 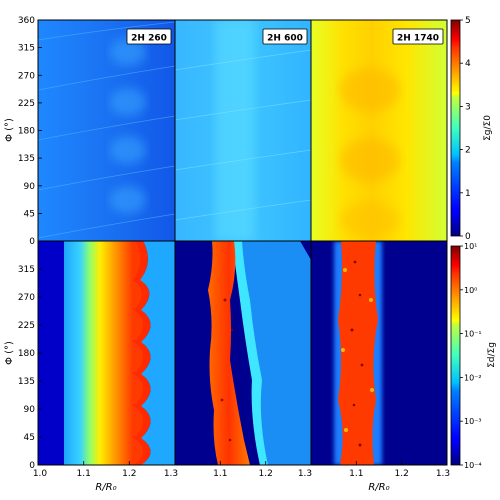 I want to click on x-axis: 1.0 1.1 1.2 1.3 1.1 1.2 1.3 1.1 1.2 1.3, so click(x=241, y=470).